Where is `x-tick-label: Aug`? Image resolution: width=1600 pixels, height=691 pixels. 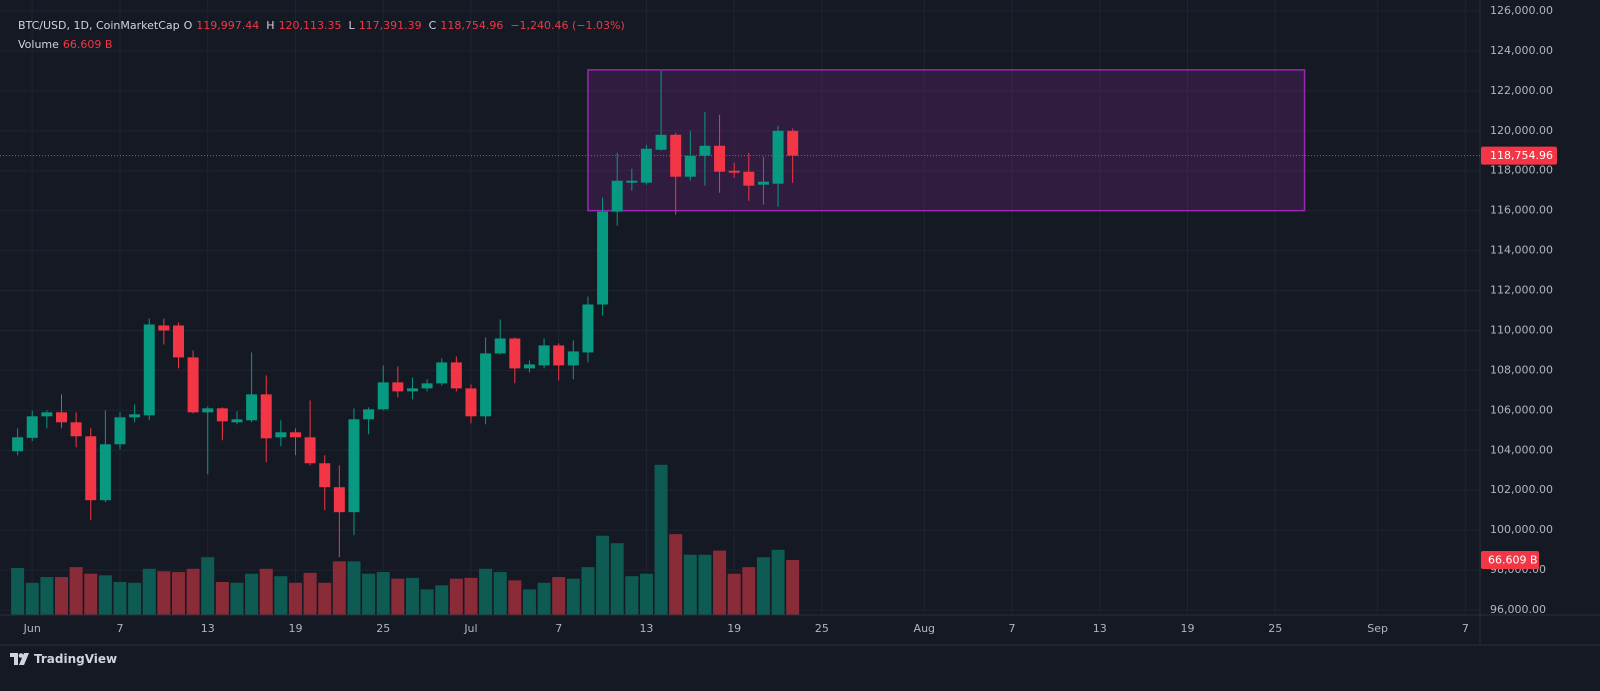 x-tick-label: Aug is located at coordinates (924, 628).